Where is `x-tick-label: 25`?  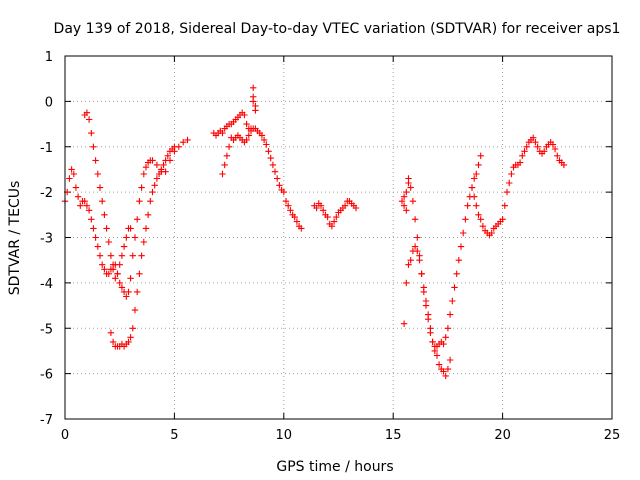 x-tick-label: 25 is located at coordinates (612, 435).